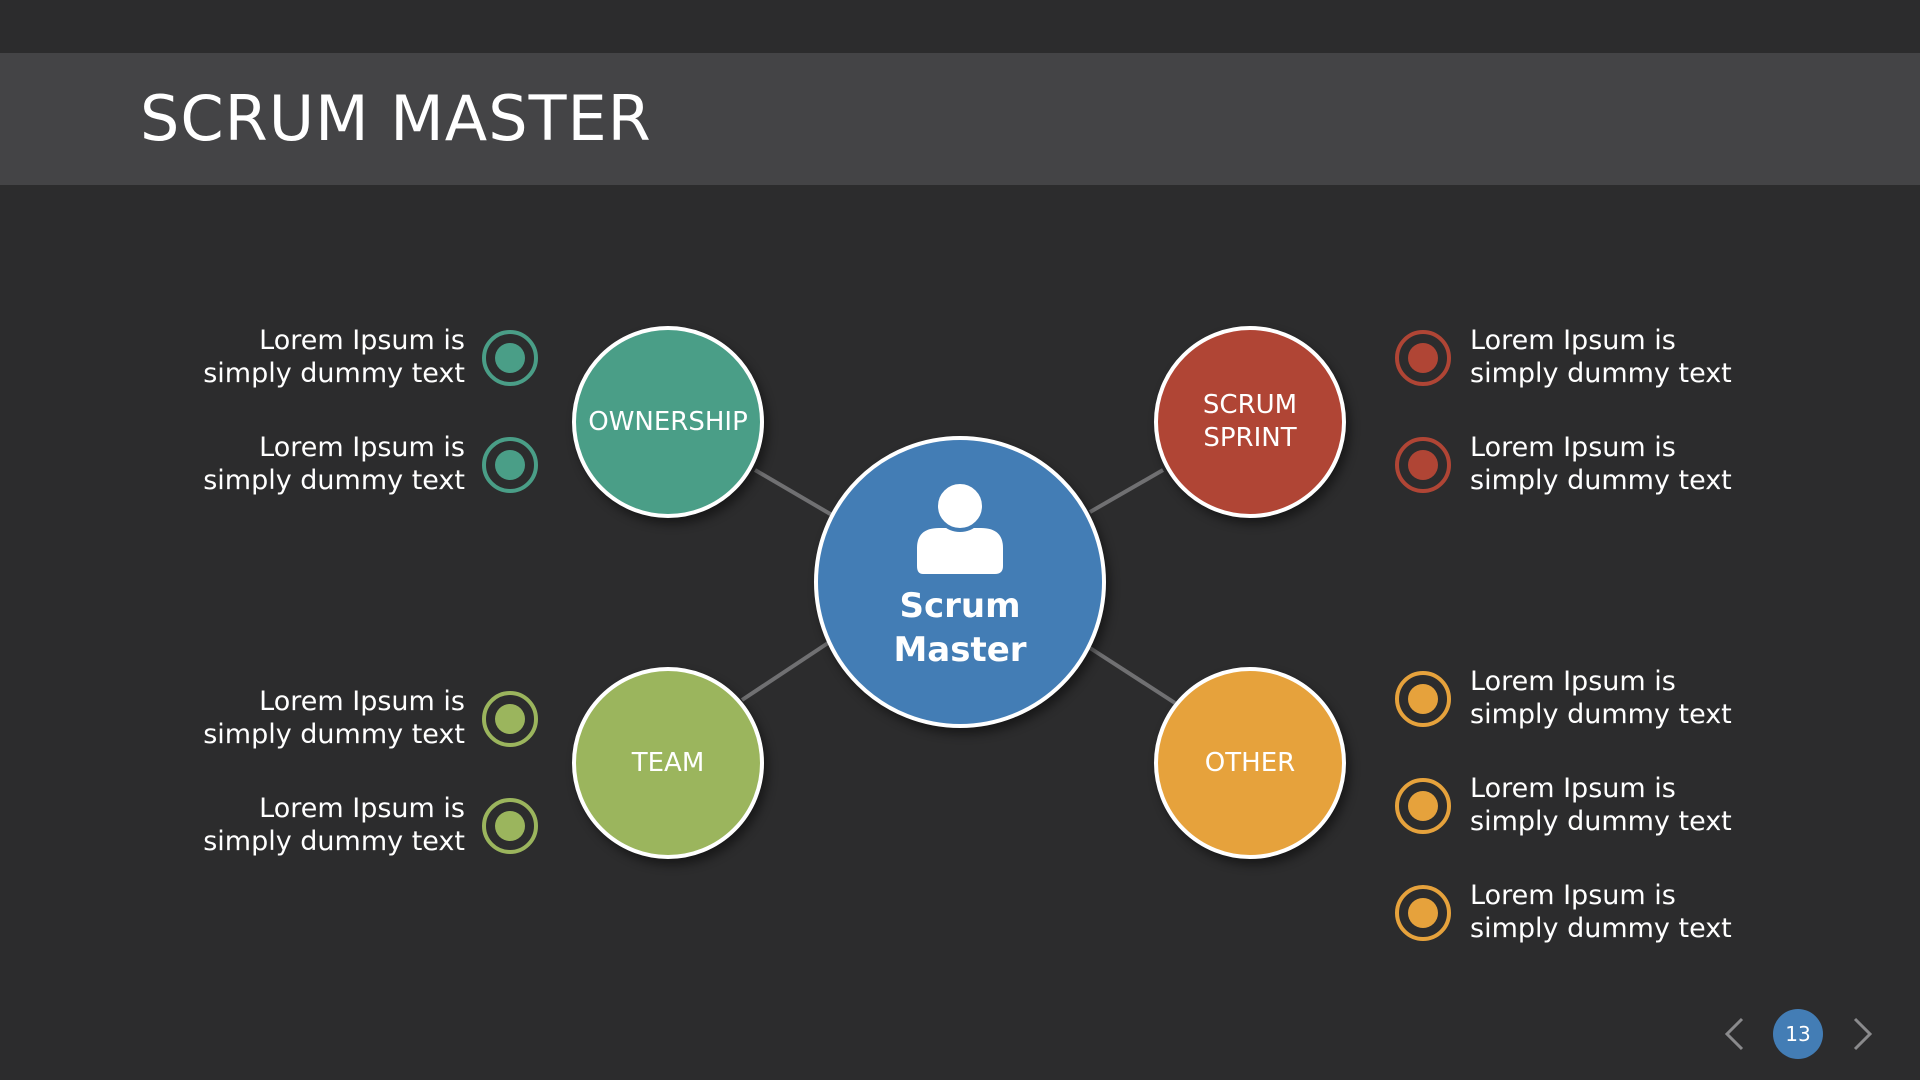 The width and height of the screenshot is (1920, 1080). I want to click on center-label-line2: Master, so click(960, 650).